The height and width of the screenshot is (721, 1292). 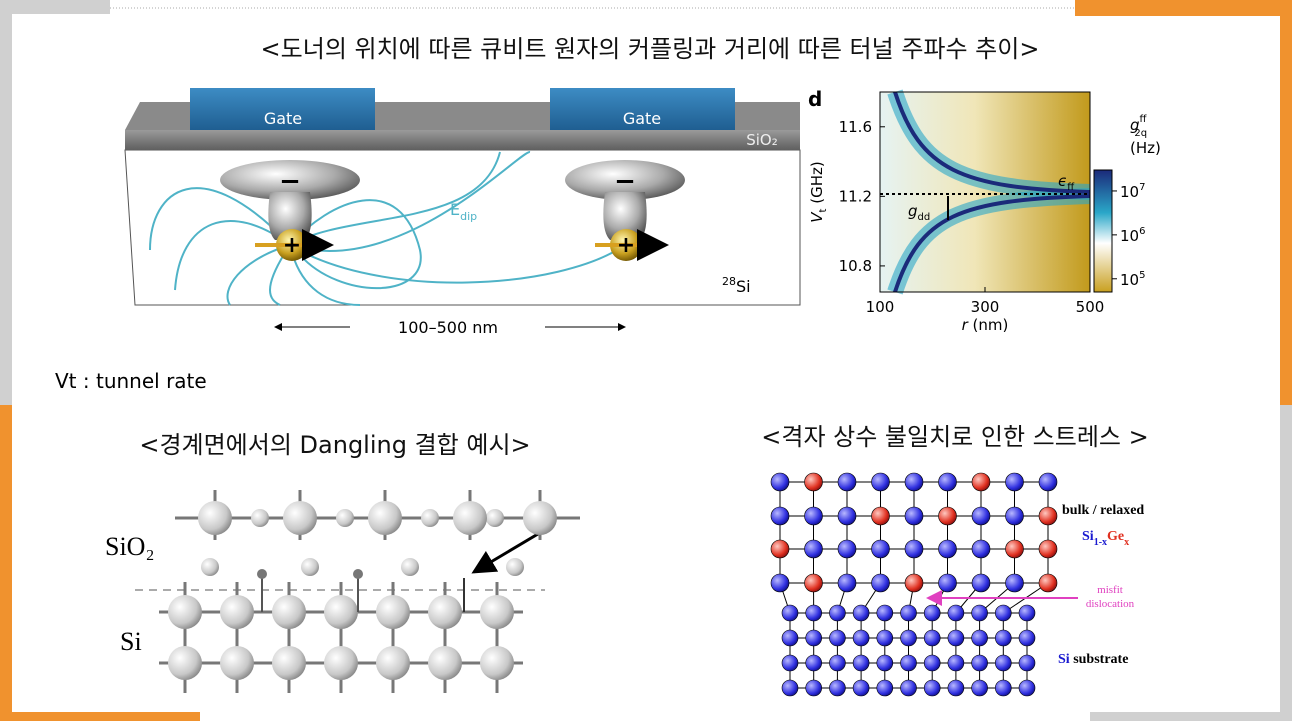 What do you see at coordinates (985, 325) in the screenshot?
I see `x-axis-label: r (nm)` at bounding box center [985, 325].